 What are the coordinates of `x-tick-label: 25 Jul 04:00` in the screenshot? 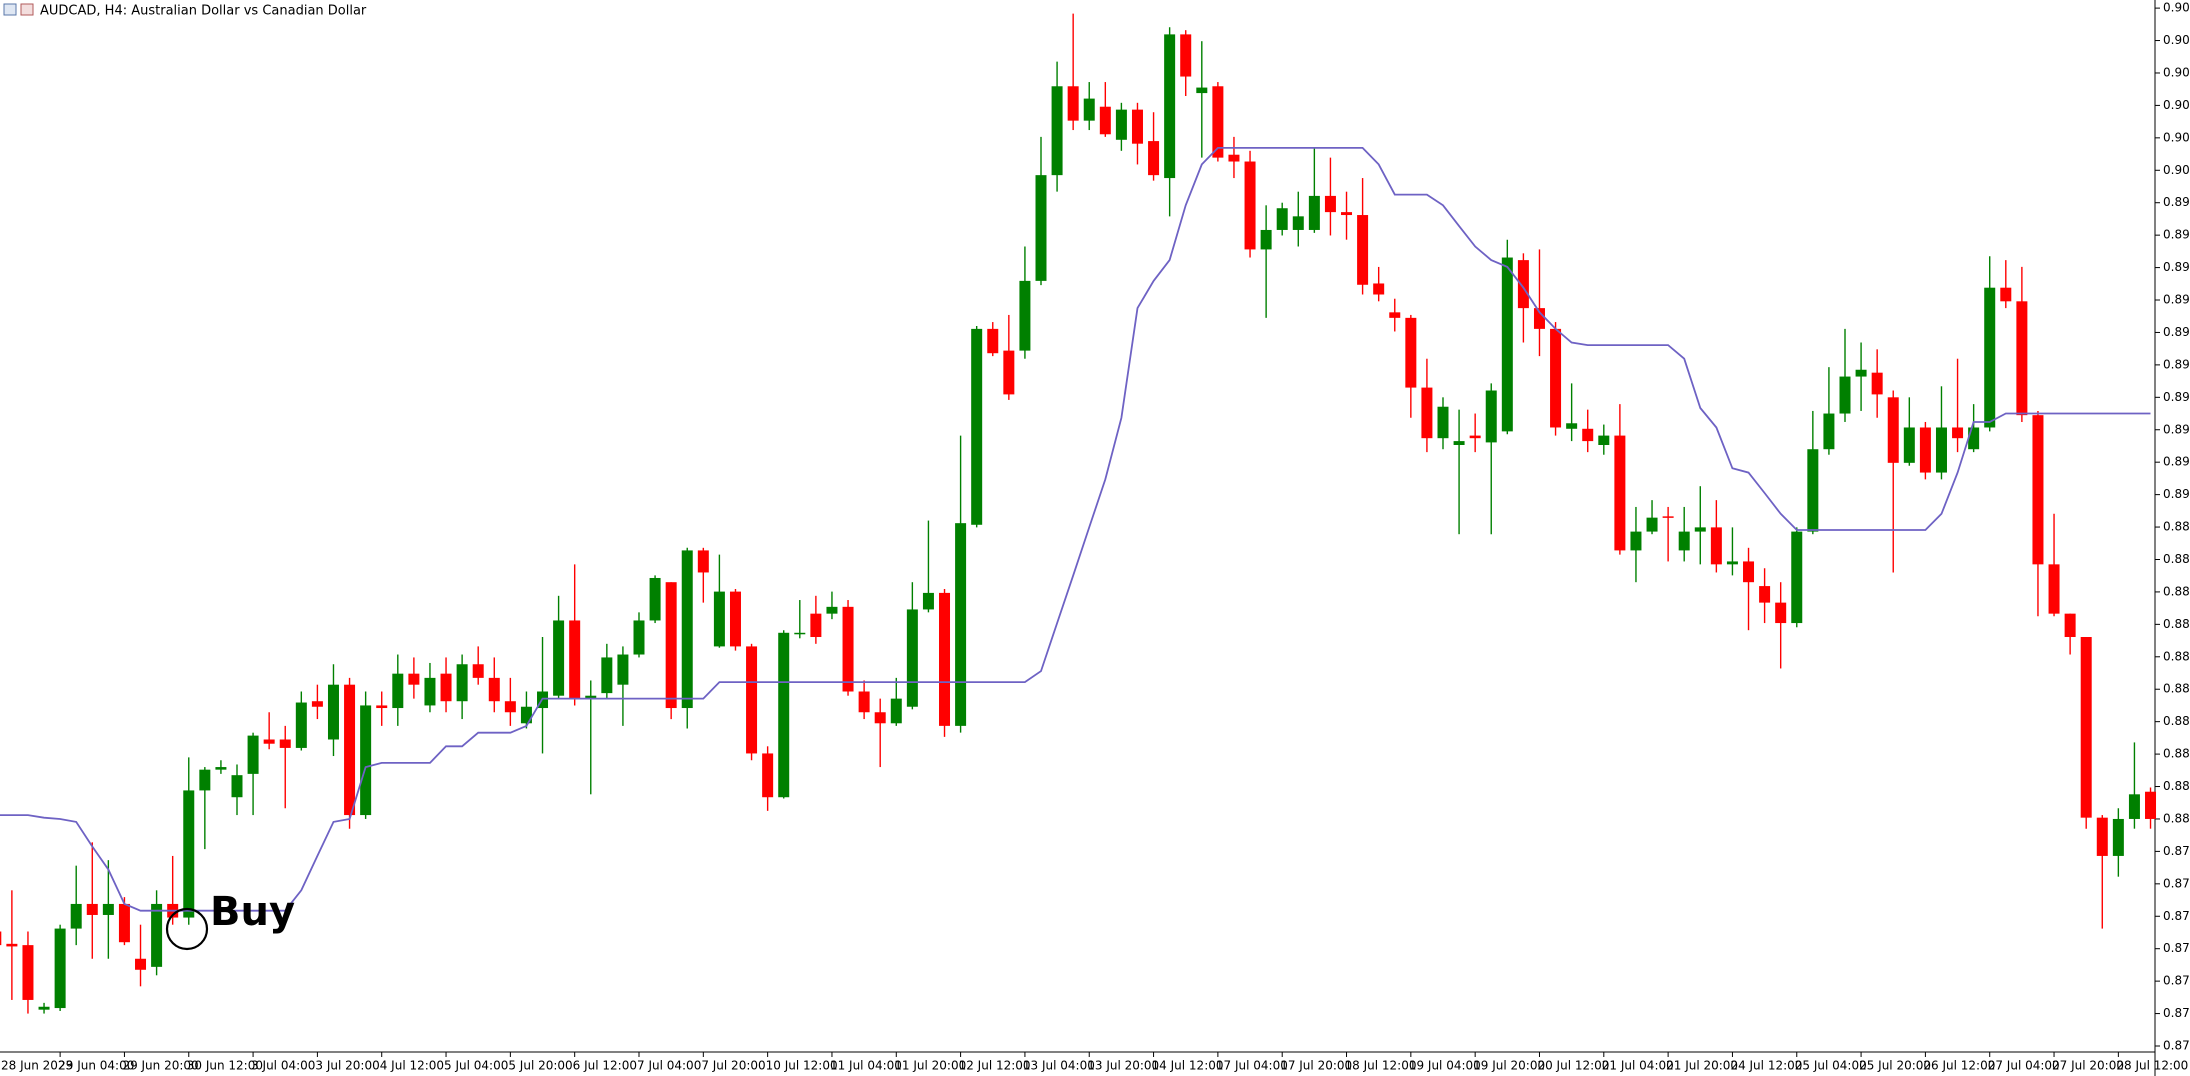 It's located at (1831, 1066).